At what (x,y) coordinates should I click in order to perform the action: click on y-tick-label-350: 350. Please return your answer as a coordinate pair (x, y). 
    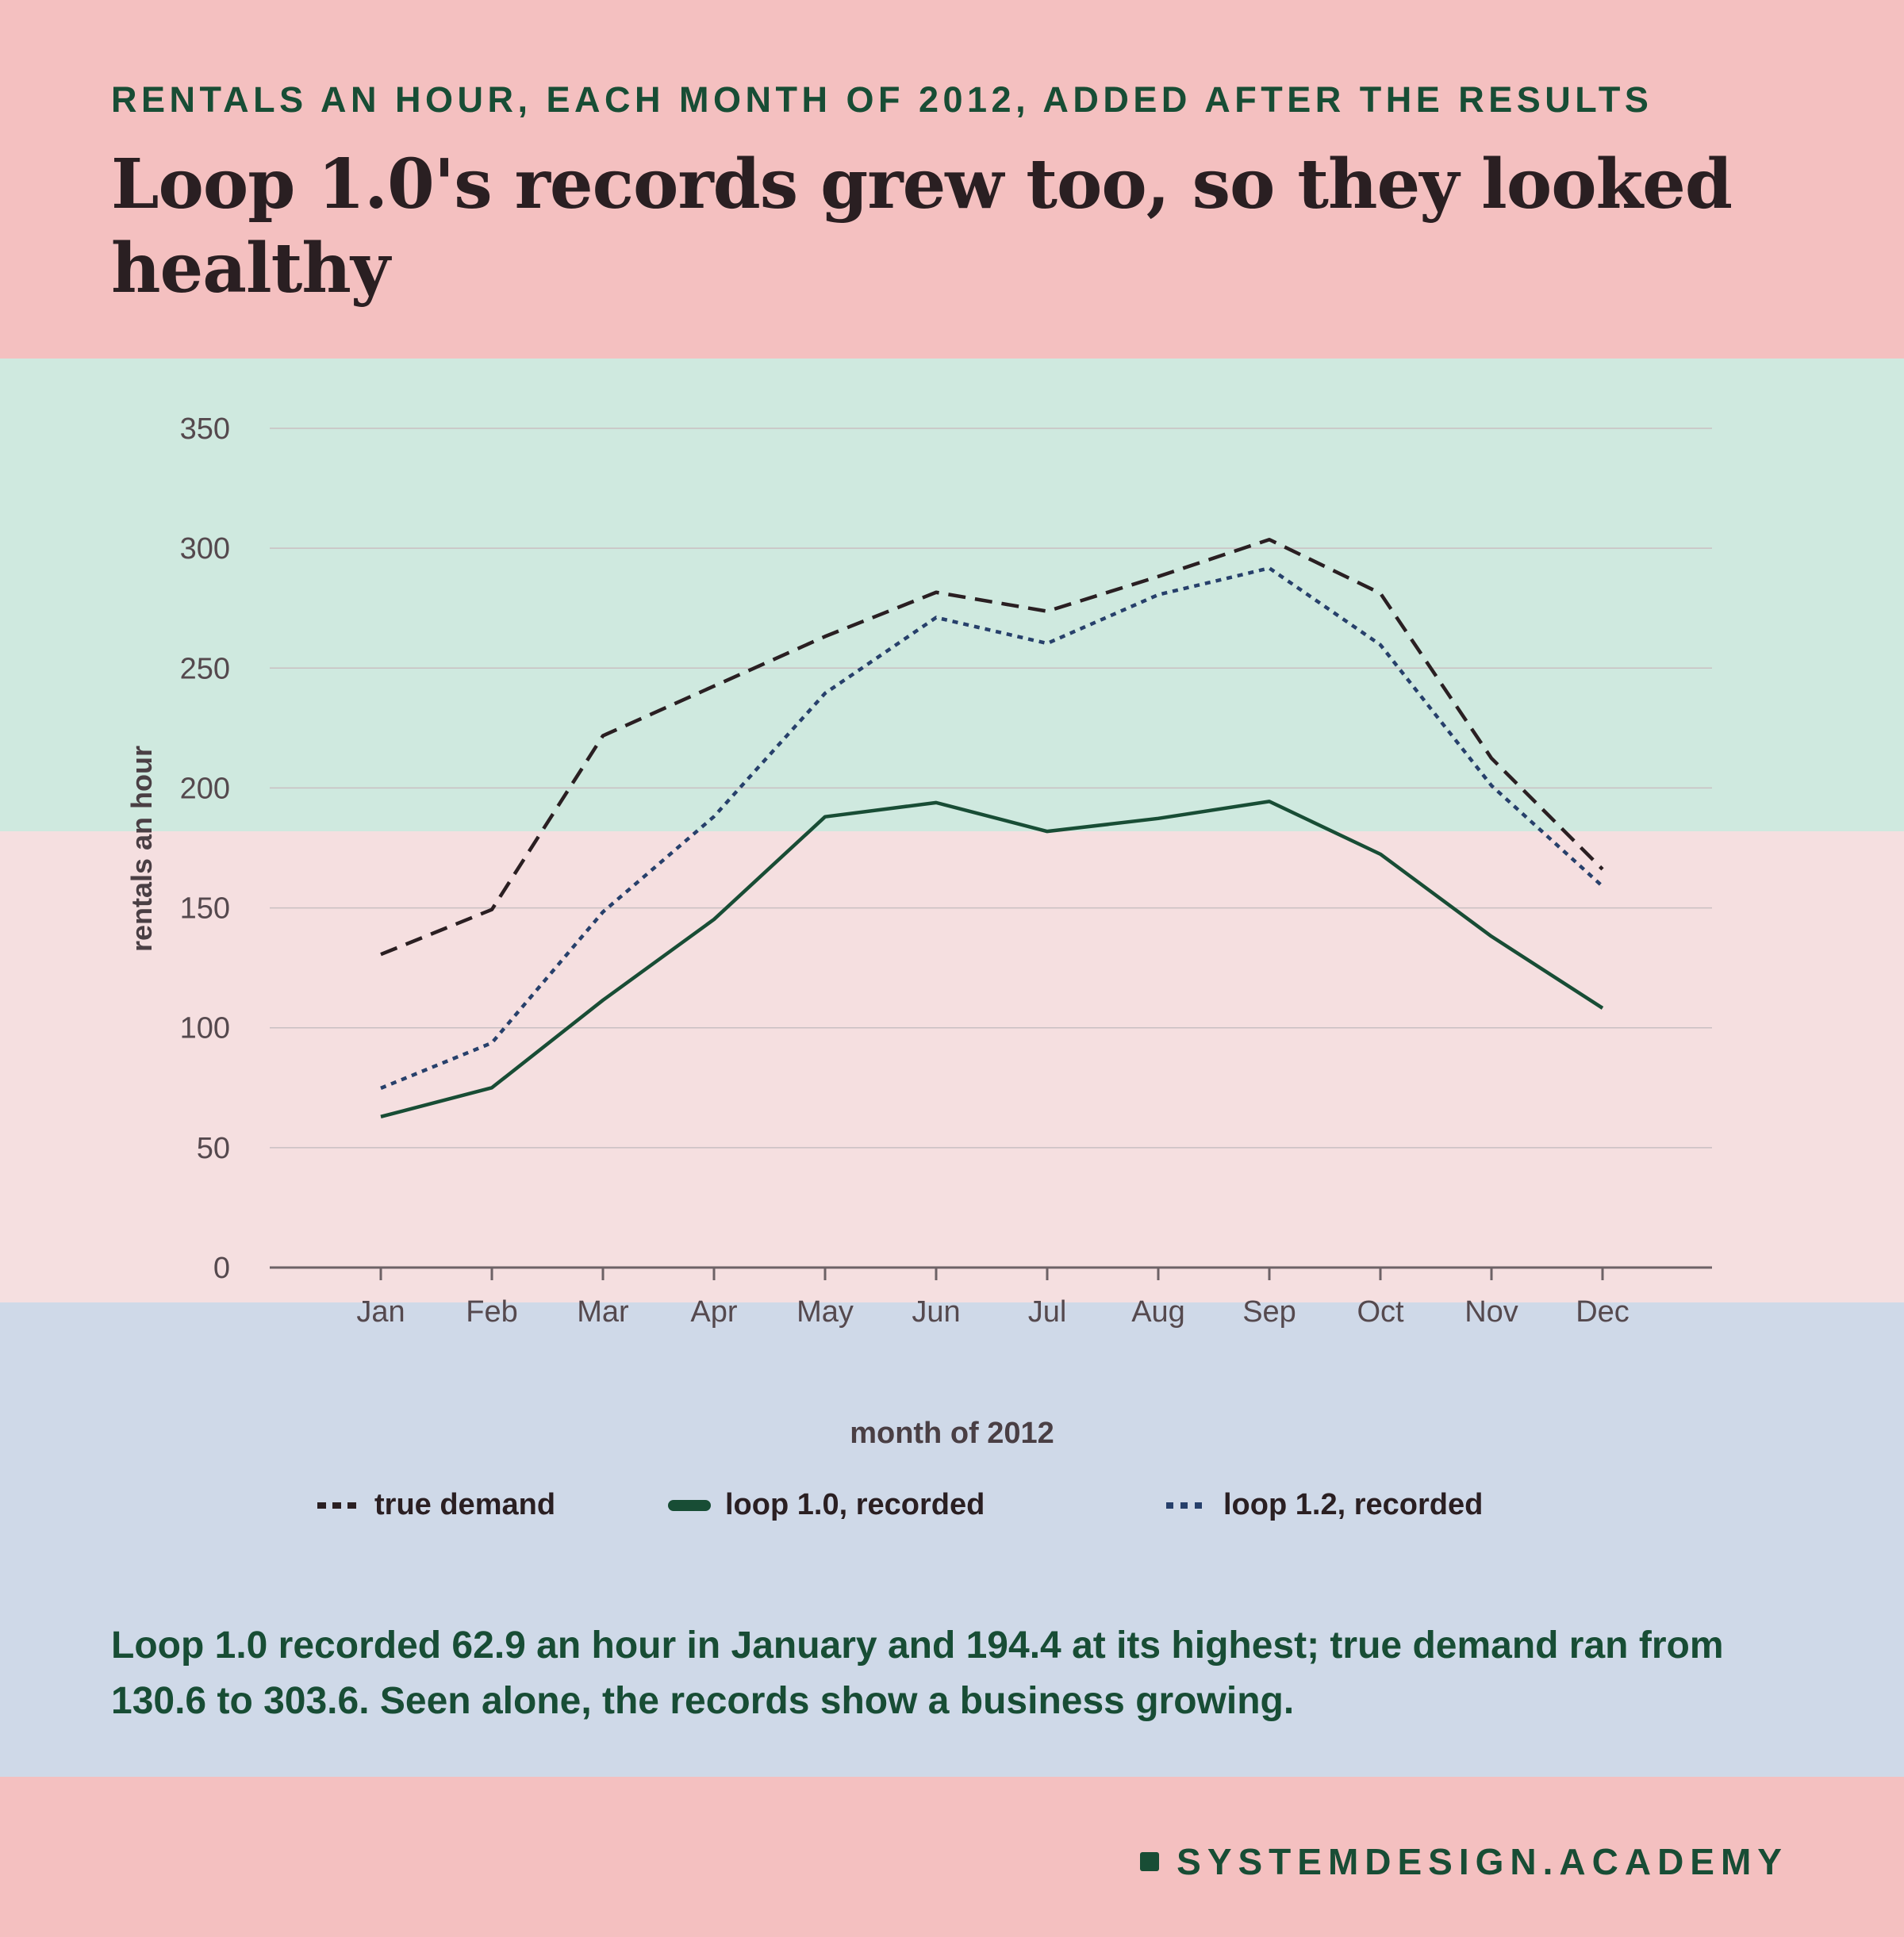
    Looking at the image, I should click on (205, 429).